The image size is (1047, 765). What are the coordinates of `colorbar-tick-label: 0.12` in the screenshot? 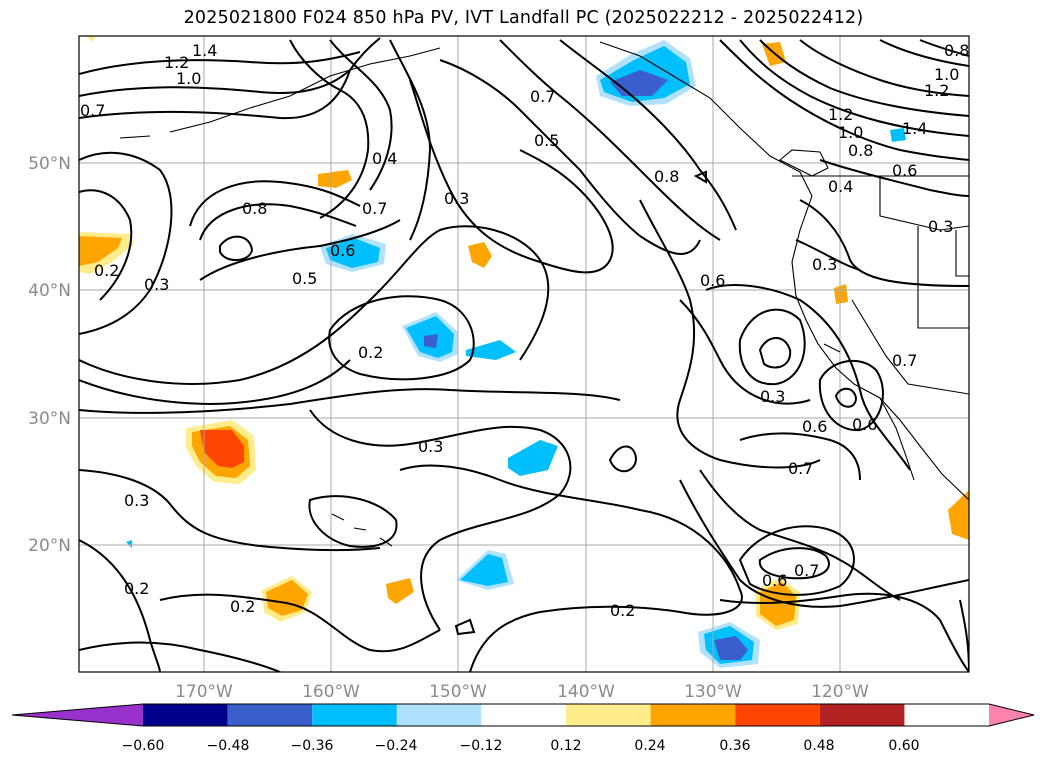 It's located at (565, 746).